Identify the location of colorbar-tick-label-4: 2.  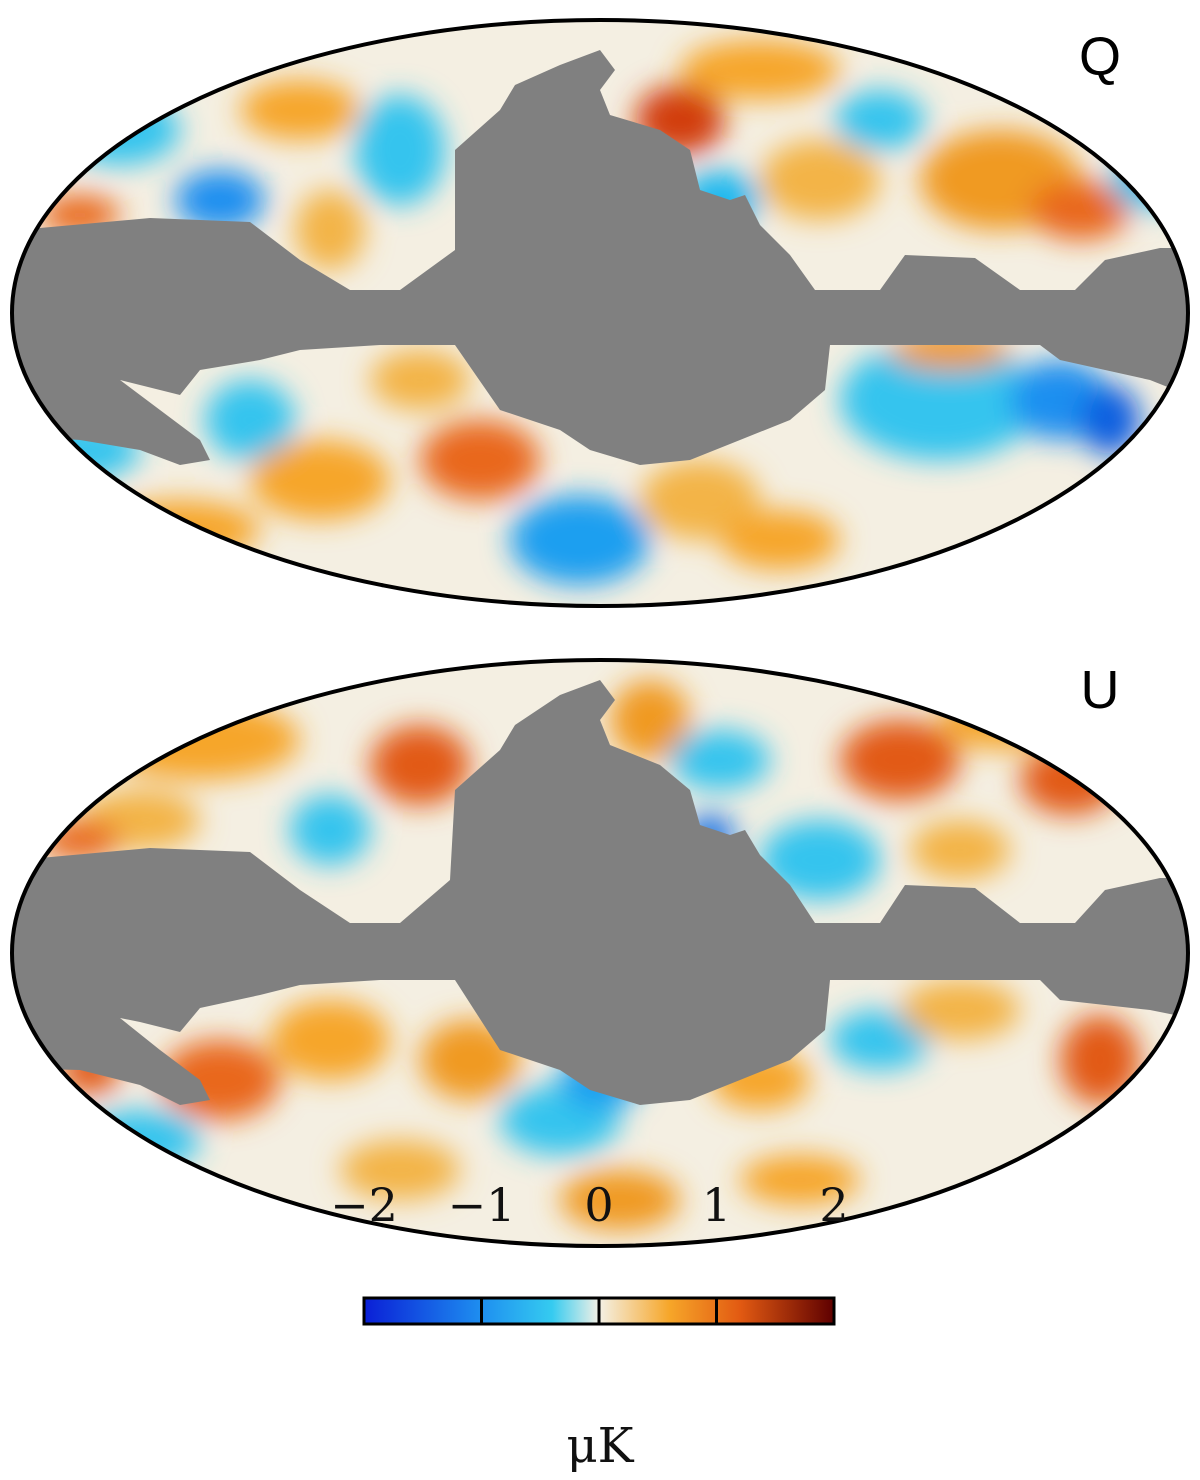
(834, 1205).